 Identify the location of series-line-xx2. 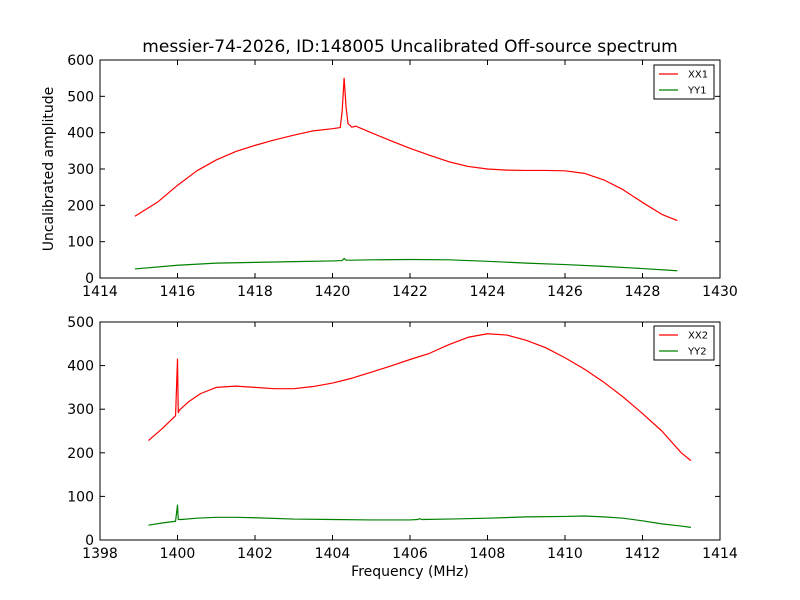
(420, 397).